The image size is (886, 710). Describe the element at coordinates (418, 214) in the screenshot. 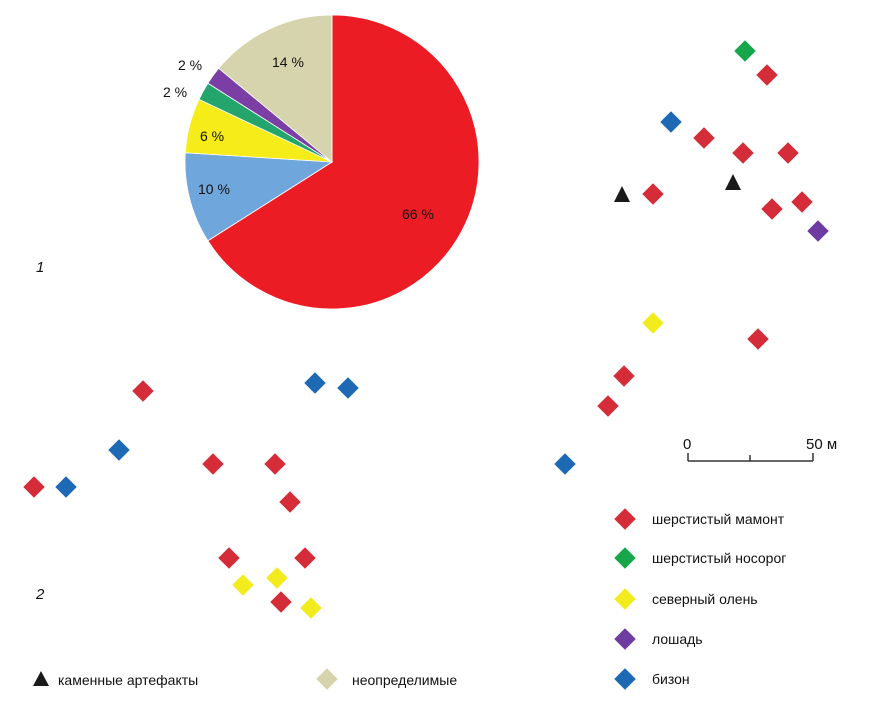

I see `pie-slice-label: 66 %` at that location.